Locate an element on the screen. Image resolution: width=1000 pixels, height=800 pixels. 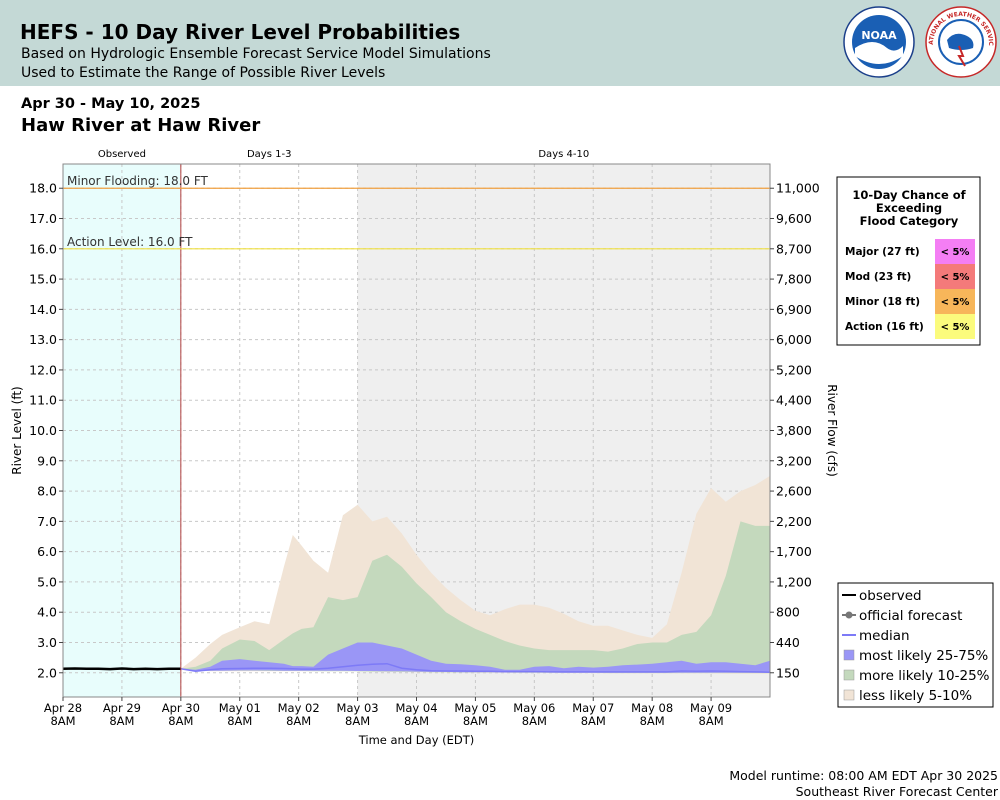
y-axis-title: River Level (ft) is located at coordinates (17, 430).